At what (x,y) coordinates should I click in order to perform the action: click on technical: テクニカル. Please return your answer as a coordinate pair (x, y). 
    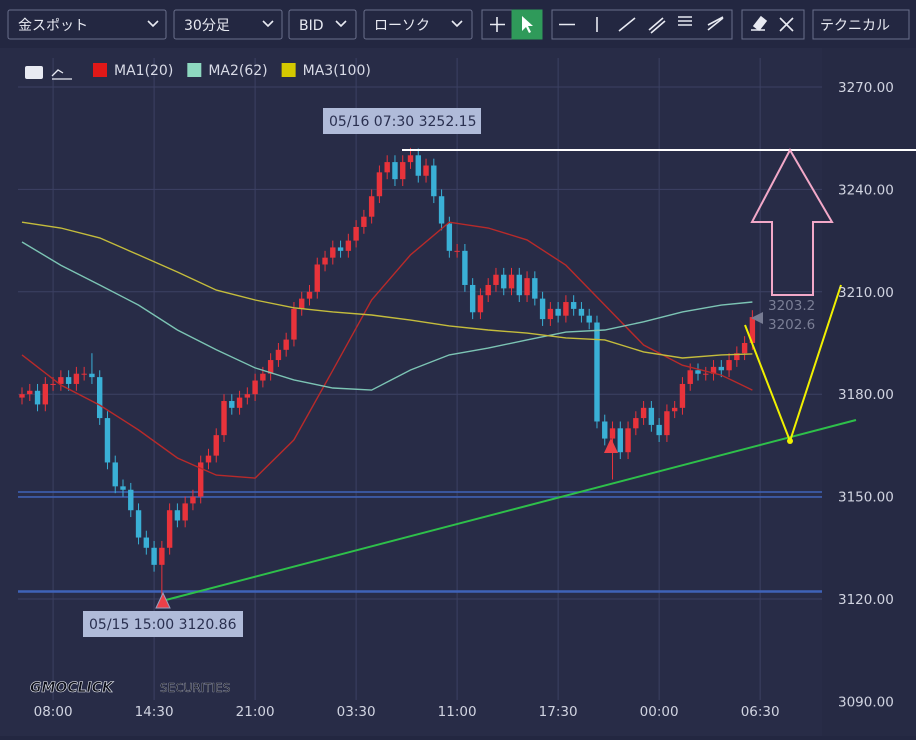
    Looking at the image, I should click on (855, 26).